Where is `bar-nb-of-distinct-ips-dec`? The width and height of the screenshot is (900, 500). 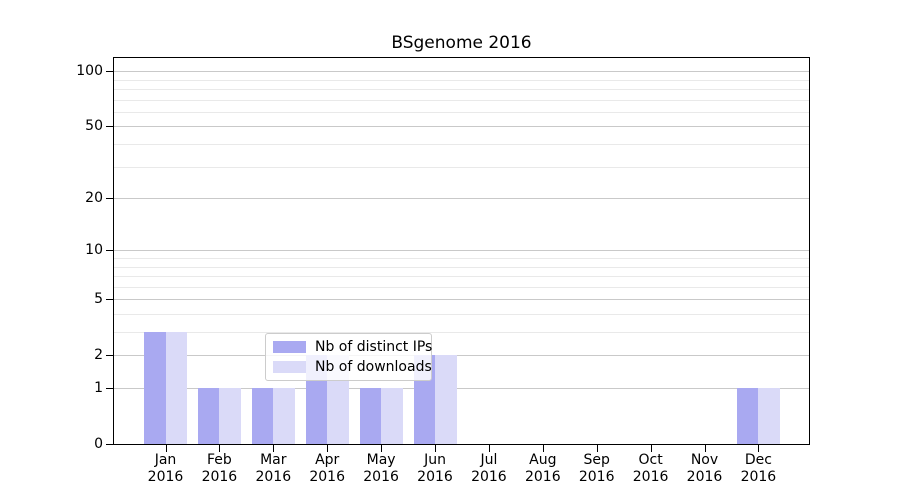
bar-nb-of-distinct-ips-dec is located at coordinates (747, 416).